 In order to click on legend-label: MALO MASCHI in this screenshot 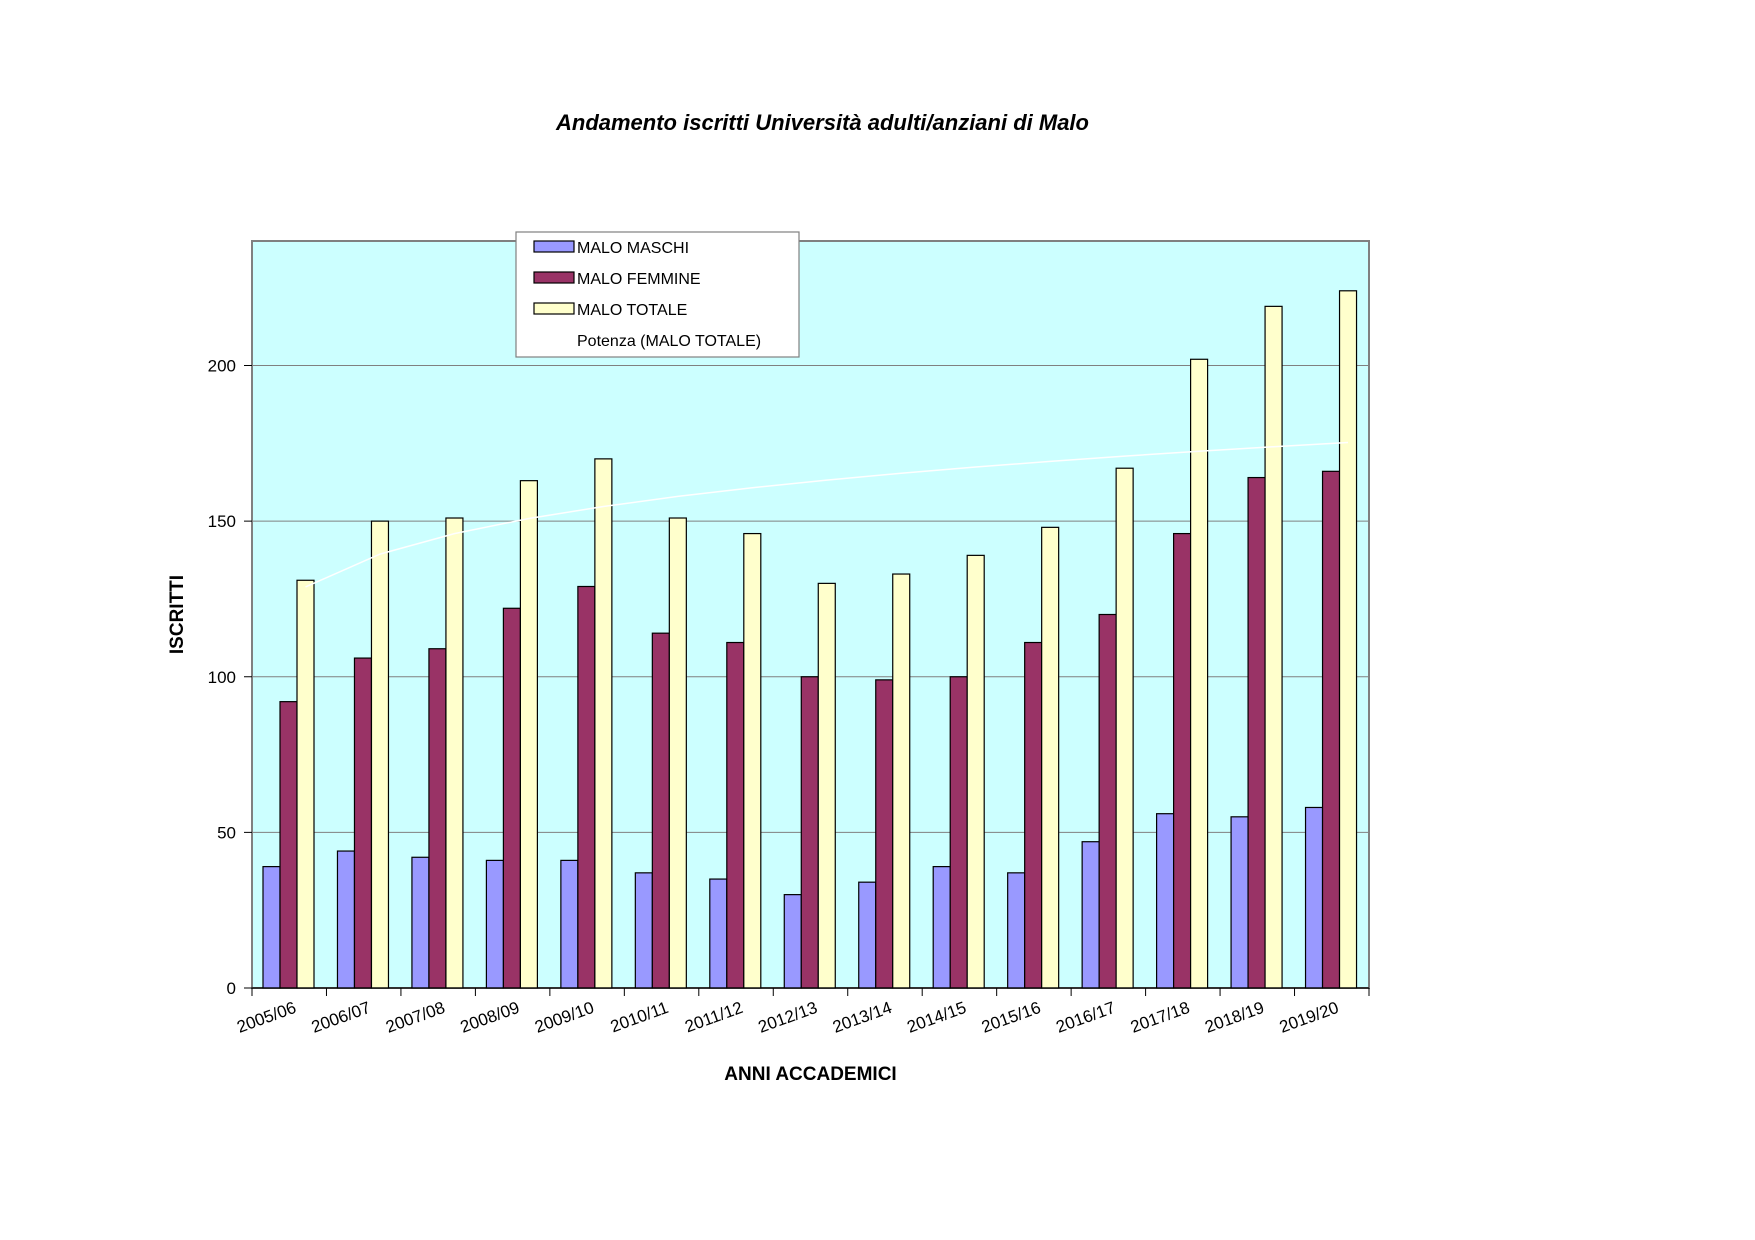, I will do `click(633, 248)`.